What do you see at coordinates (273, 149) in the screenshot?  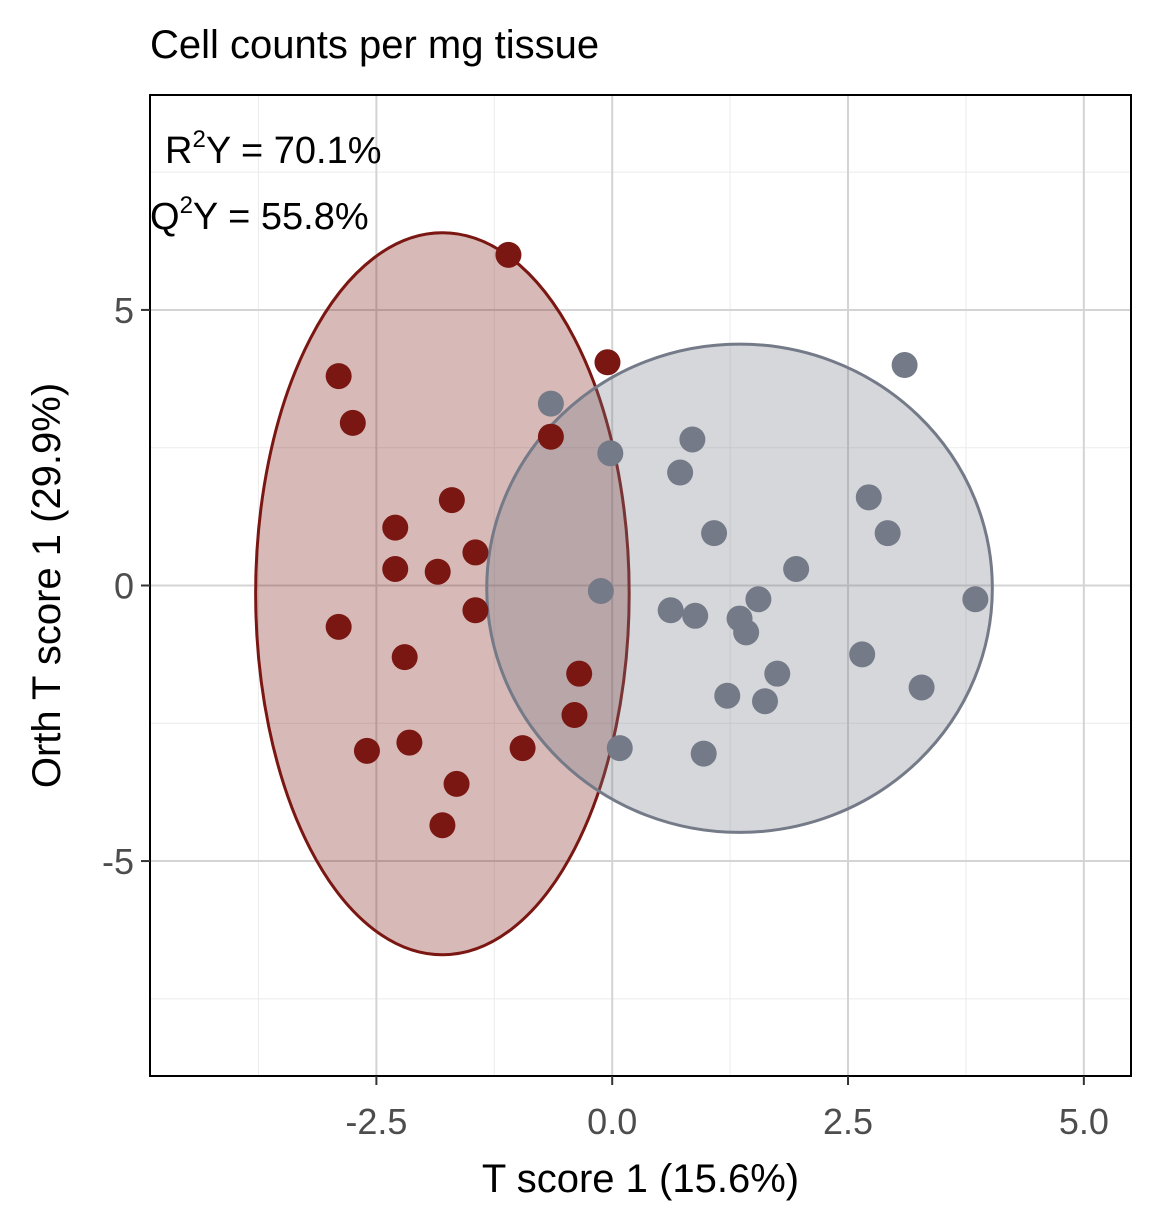 I see `annotation-1: R2Y = 70.1%` at bounding box center [273, 149].